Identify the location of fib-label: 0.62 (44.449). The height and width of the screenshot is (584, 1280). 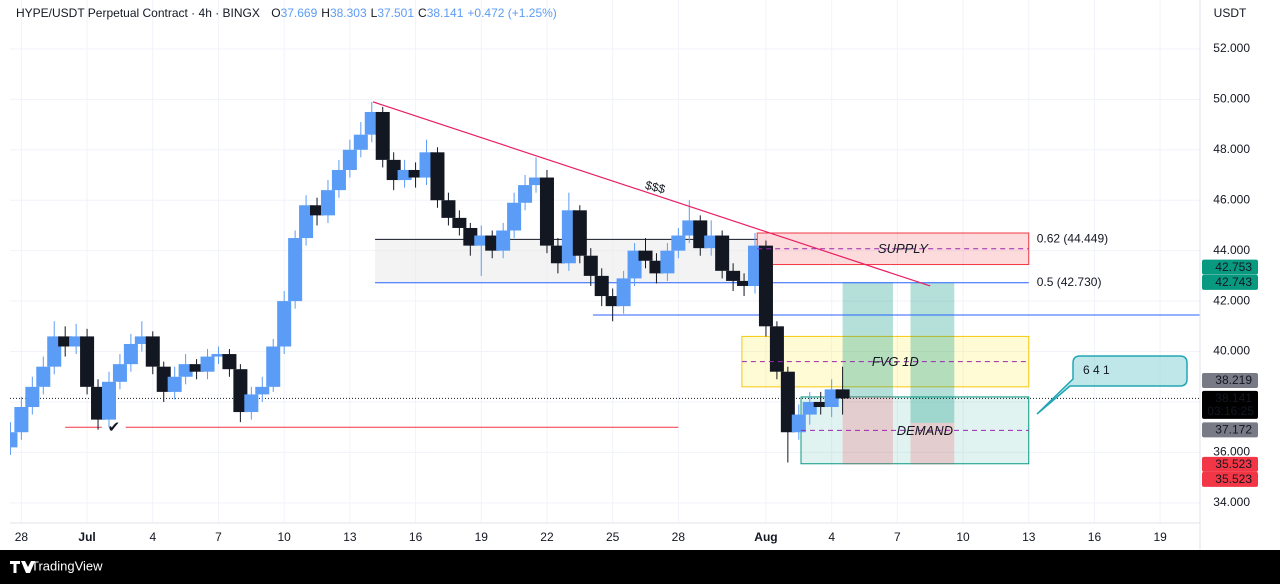
(1072, 239).